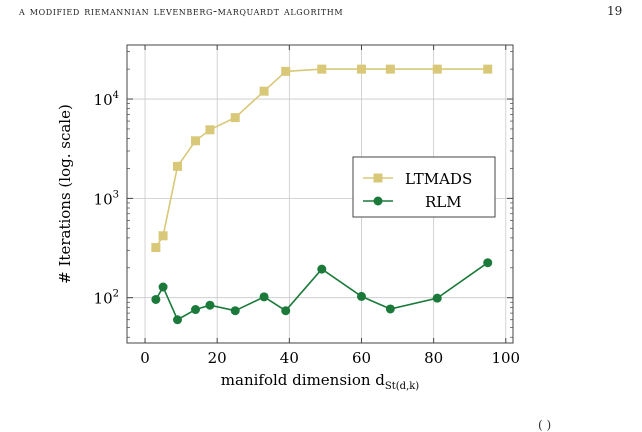  Describe the element at coordinates (433, 358) in the screenshot. I see `x-tick-label: 80` at that location.